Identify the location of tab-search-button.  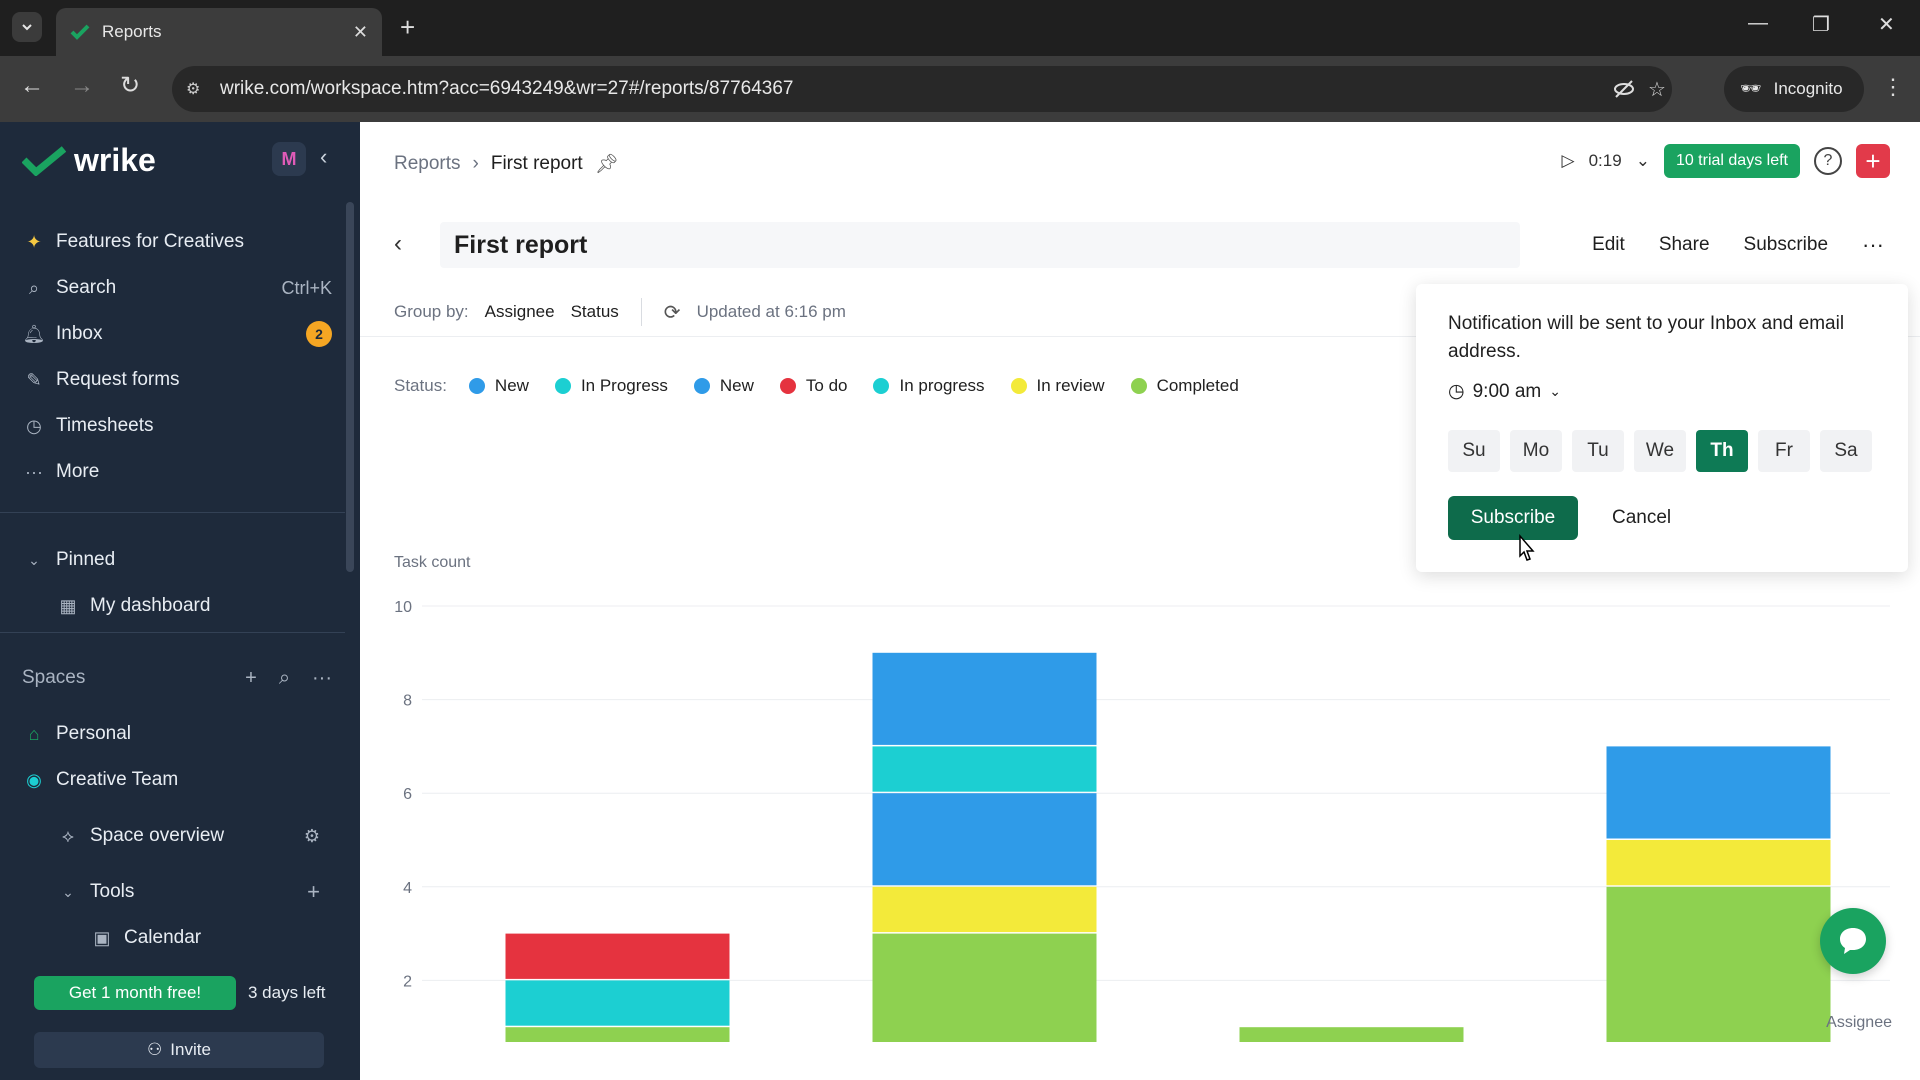
(27, 27).